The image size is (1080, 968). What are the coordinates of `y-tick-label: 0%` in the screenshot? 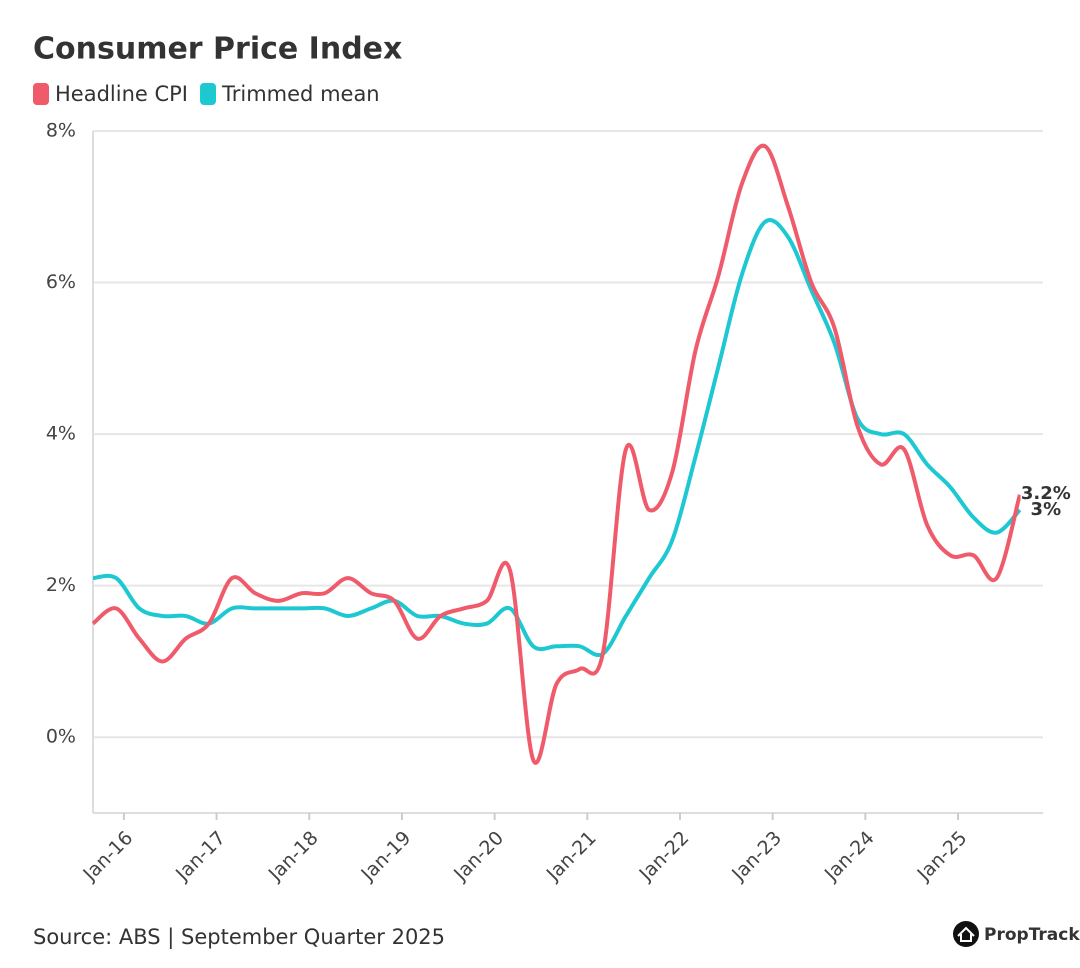 It's located at (61, 737).